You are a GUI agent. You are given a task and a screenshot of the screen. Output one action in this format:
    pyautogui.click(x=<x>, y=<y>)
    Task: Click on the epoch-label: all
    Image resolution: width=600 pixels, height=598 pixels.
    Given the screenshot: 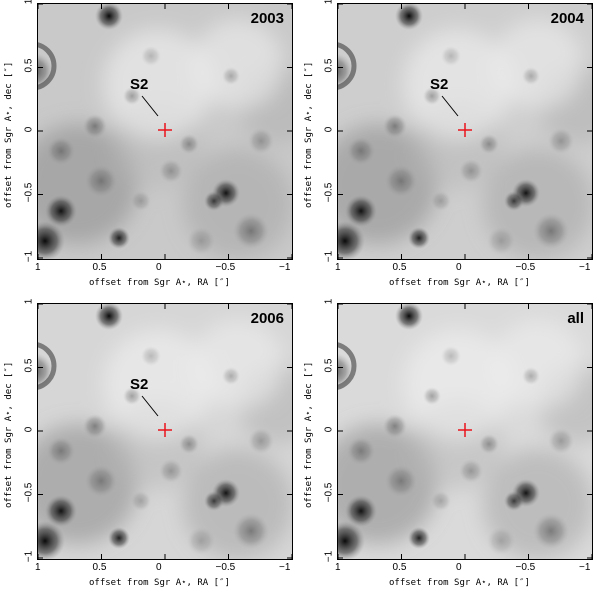 What is the action you would take?
    pyautogui.click(x=575, y=318)
    